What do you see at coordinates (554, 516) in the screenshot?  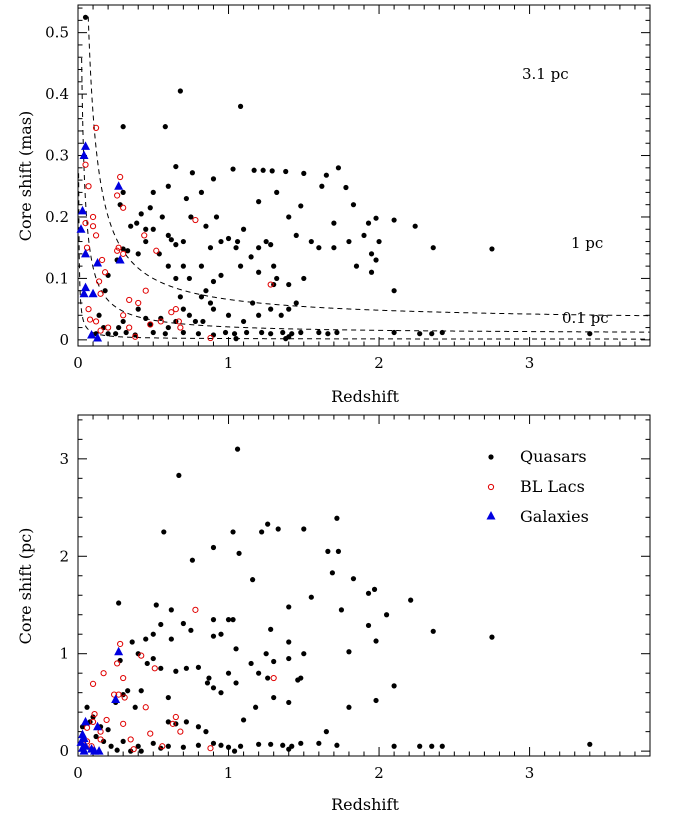 I see `legend-label-galaxies: Galaxies` at bounding box center [554, 516].